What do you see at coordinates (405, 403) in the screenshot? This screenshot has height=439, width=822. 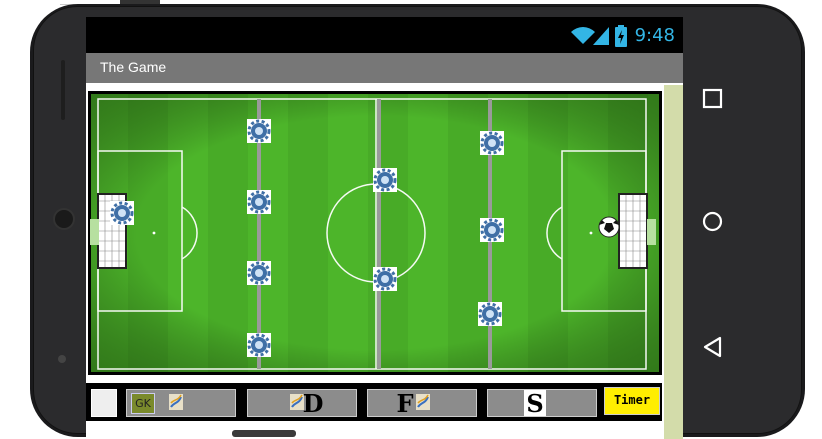 I see `f-label: F` at bounding box center [405, 403].